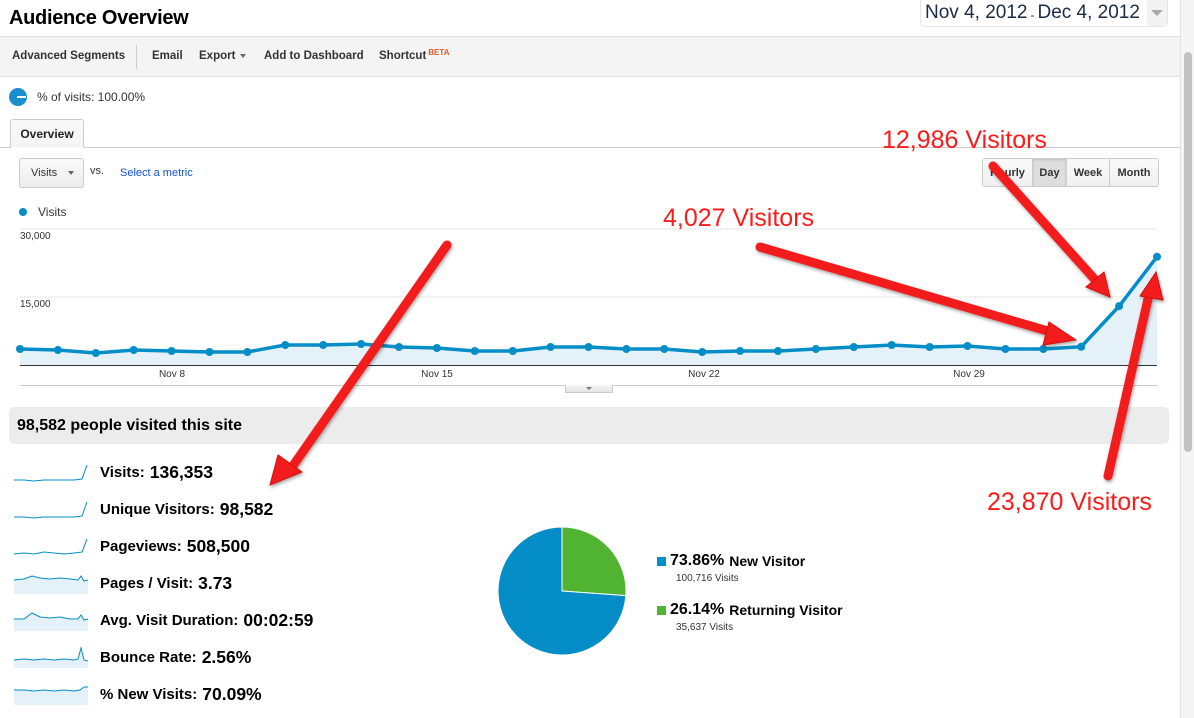 This screenshot has width=1194, height=718. I want to click on stat-label: Avg. Visit Duration:, so click(169, 620).